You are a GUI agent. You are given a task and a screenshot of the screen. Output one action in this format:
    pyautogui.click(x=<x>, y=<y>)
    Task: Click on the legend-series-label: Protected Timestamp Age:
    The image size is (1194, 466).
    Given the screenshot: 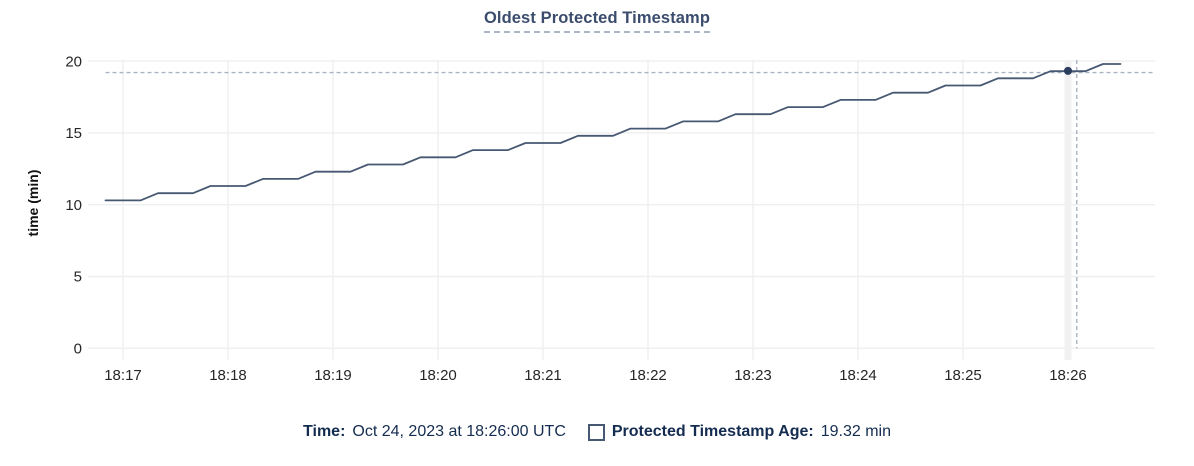 What is the action you would take?
    pyautogui.click(x=712, y=431)
    